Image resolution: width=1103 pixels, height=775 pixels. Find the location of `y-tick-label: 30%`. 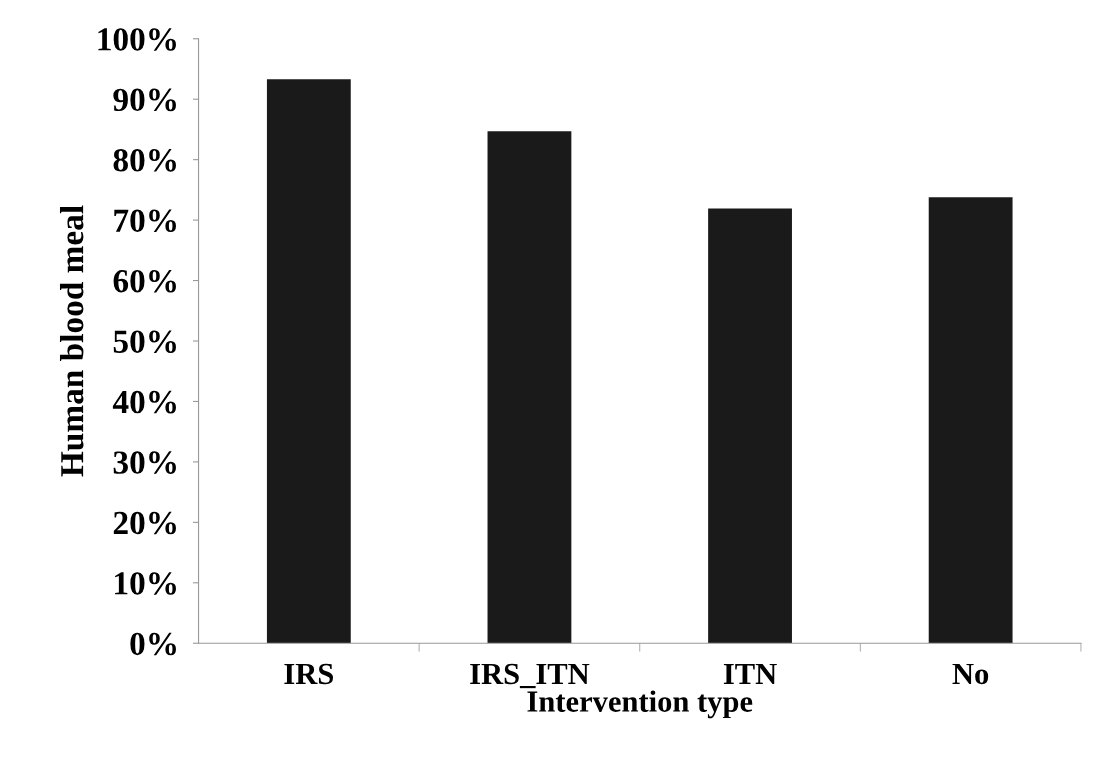

y-tick-label: 30% is located at coordinates (144, 462).